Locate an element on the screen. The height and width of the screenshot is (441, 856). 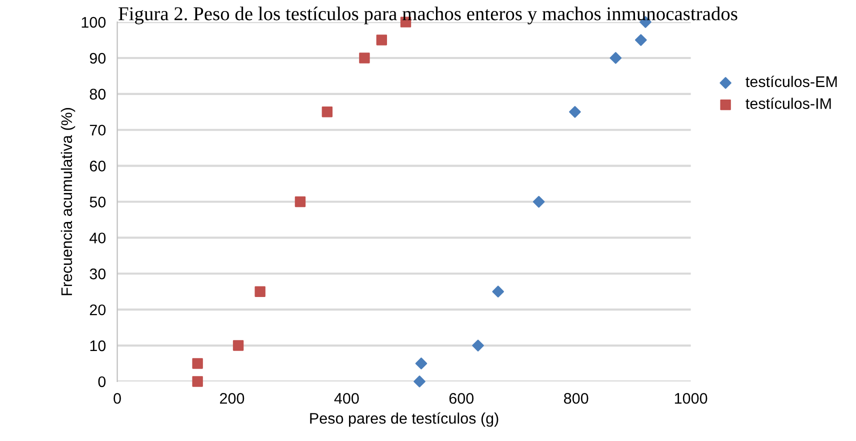
y-tick-label: 70 is located at coordinates (98, 130).